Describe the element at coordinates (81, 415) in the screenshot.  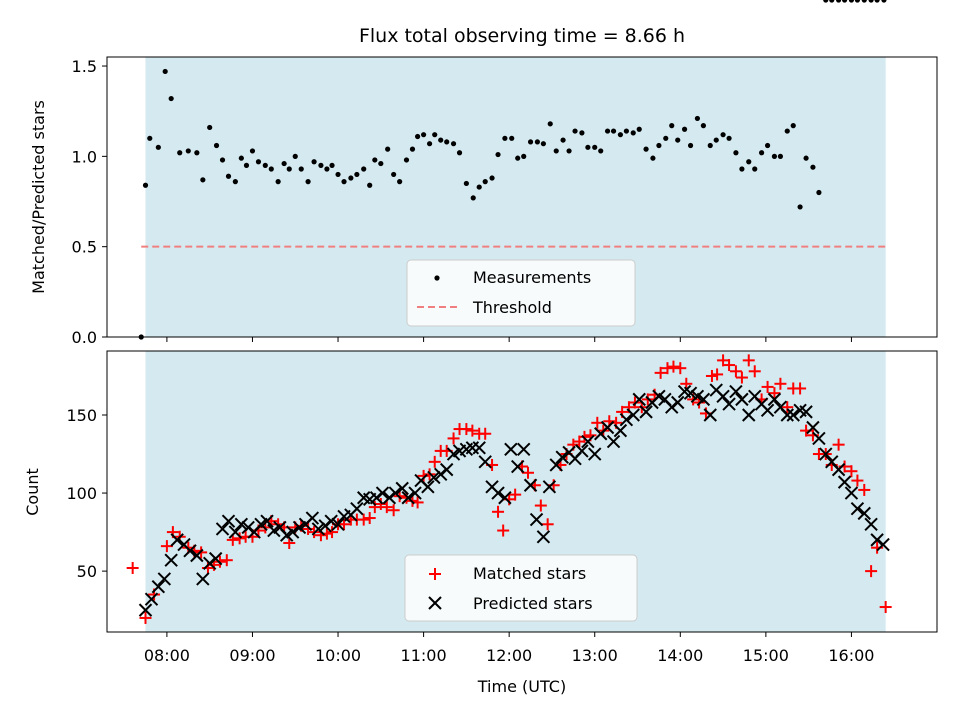
I see `y-tick-label: 150` at that location.